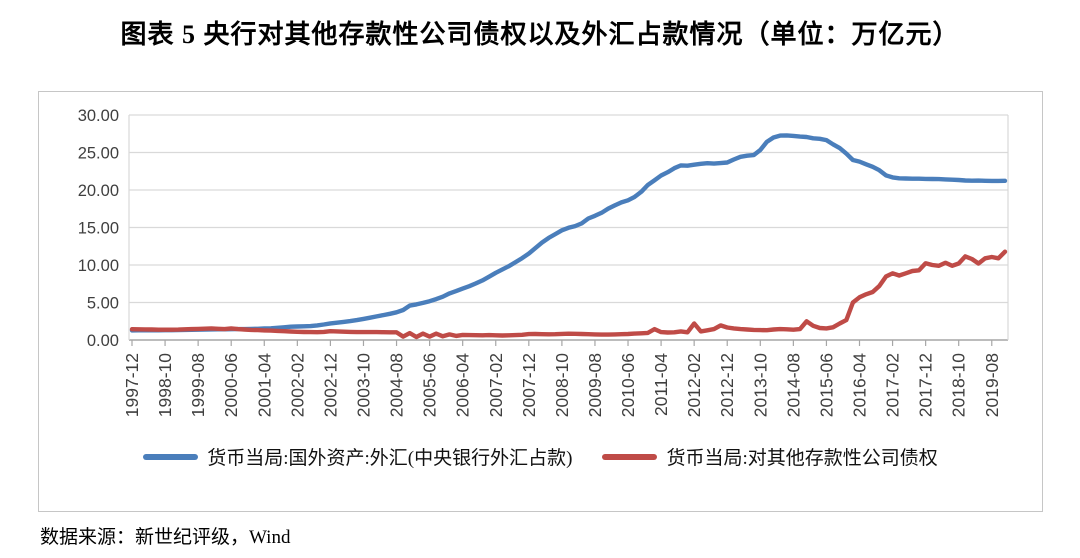 Image resolution: width=1080 pixels, height=558 pixels. I want to click on legend-item-fx-reserves: 货币当局:国外资产:外汇(中央银行外汇占款), so click(357, 456).